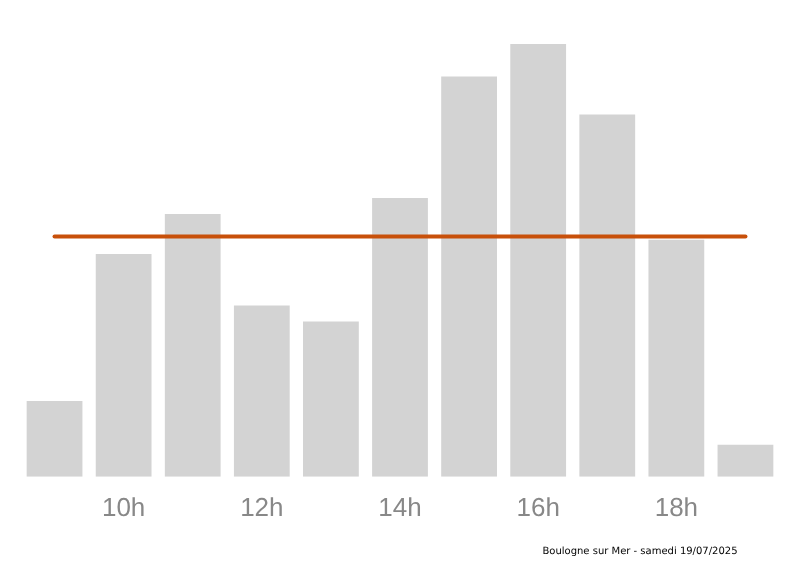 Image resolution: width=800 pixels, height=572 pixels. I want to click on x-tick-label: 16h, so click(538, 506).